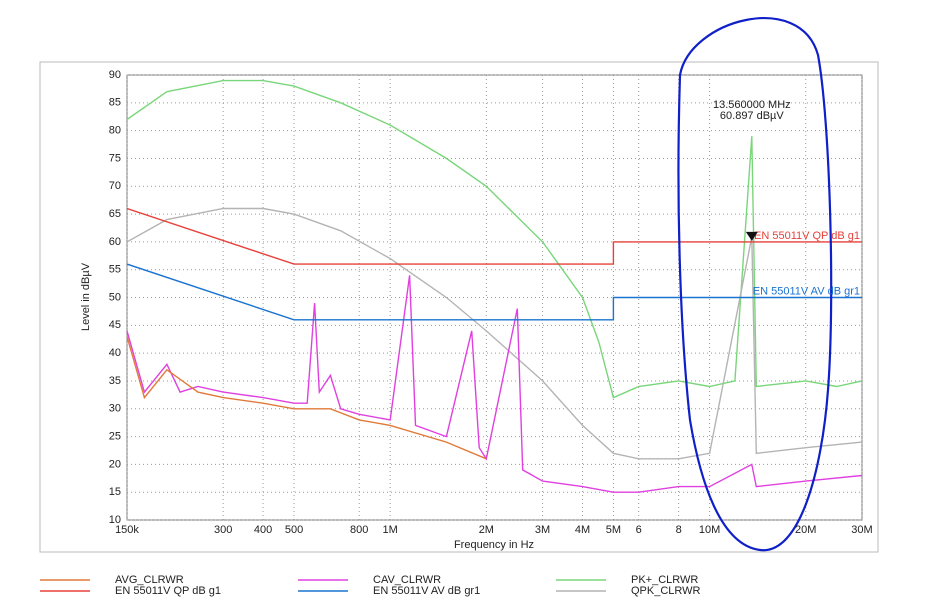  Describe the element at coordinates (294, 530) in the screenshot. I see `x-tick-label: 500` at that location.